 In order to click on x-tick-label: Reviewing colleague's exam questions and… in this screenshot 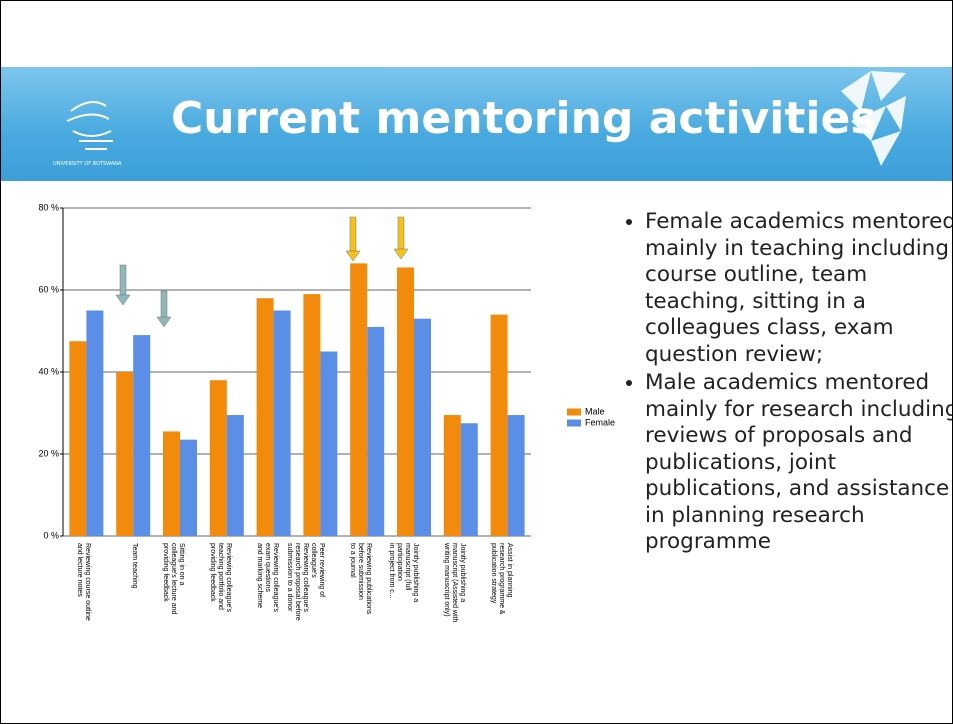, I will do `click(267, 578)`.